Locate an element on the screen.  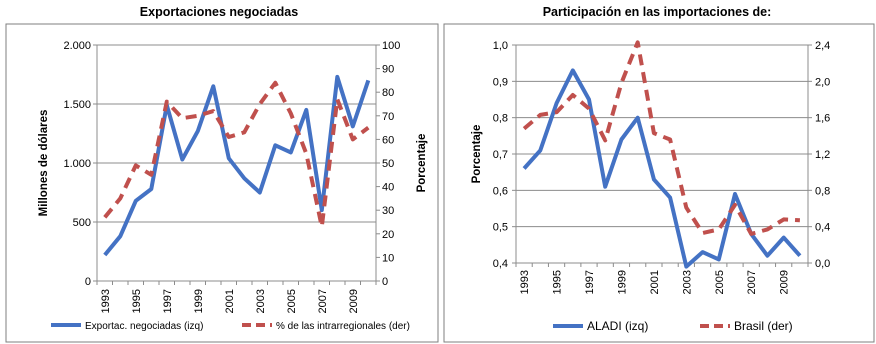
legend-label-1: Exportac. negociadas (izq) is located at coordinates (144, 326).